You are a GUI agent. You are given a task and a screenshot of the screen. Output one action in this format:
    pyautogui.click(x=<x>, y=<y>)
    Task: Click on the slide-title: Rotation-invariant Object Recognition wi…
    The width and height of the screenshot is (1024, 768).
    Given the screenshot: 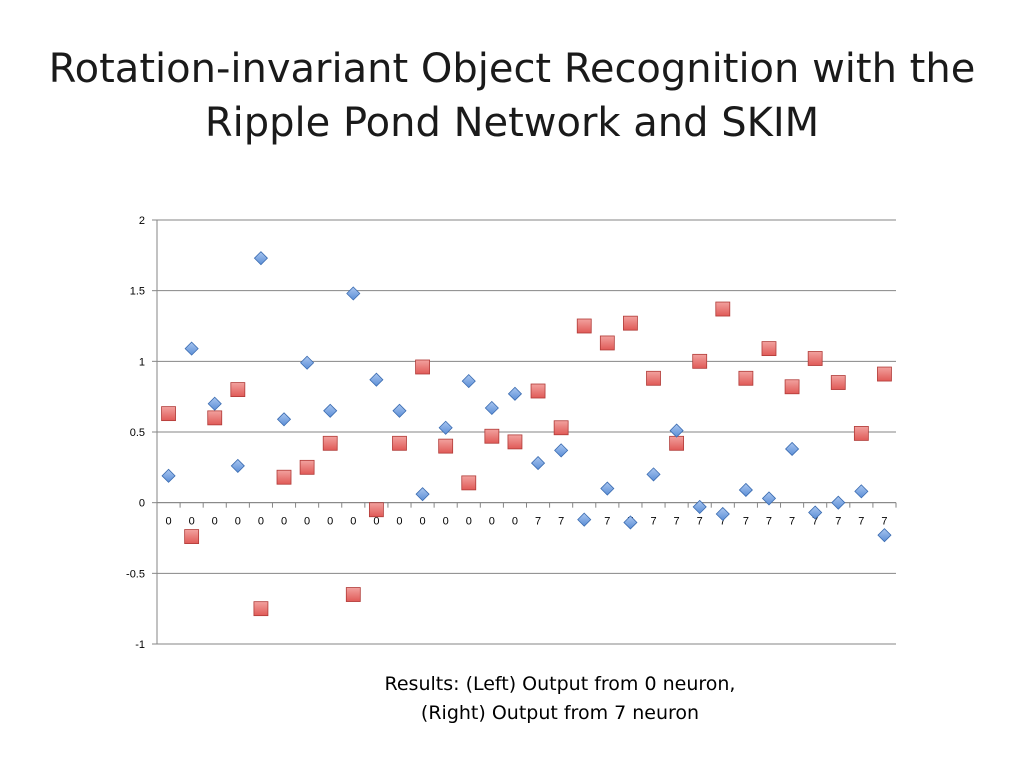 What is the action you would take?
    pyautogui.click(x=512, y=96)
    